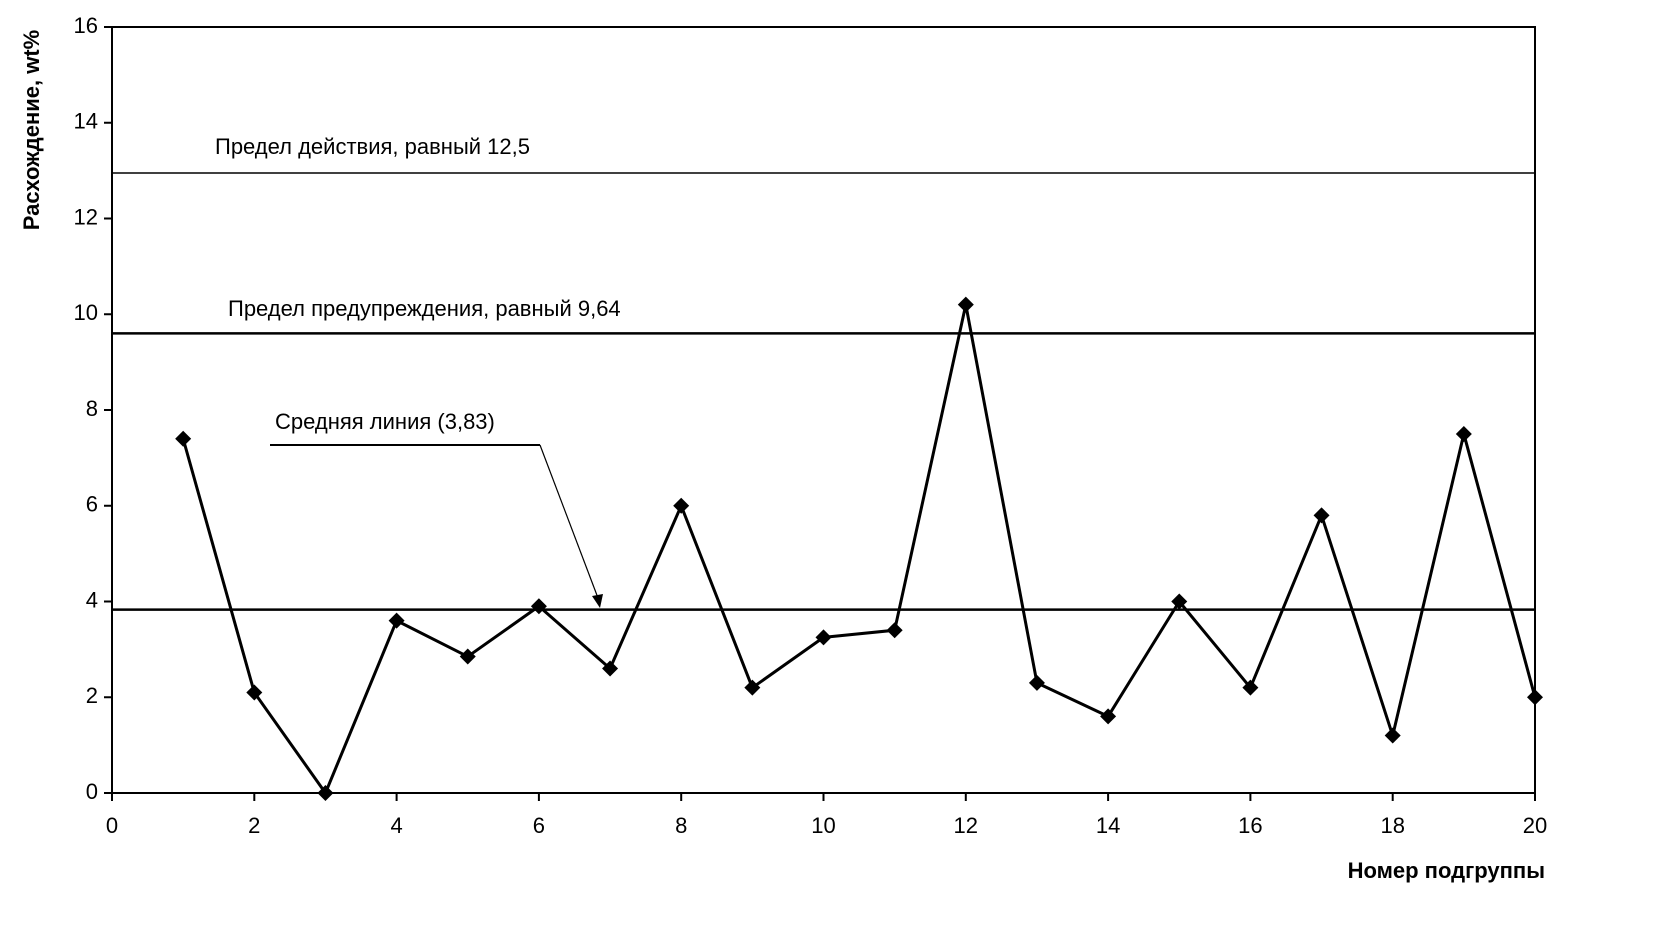 The height and width of the screenshot is (948, 1654). I want to click on x-tick-label: 6, so click(539, 825).